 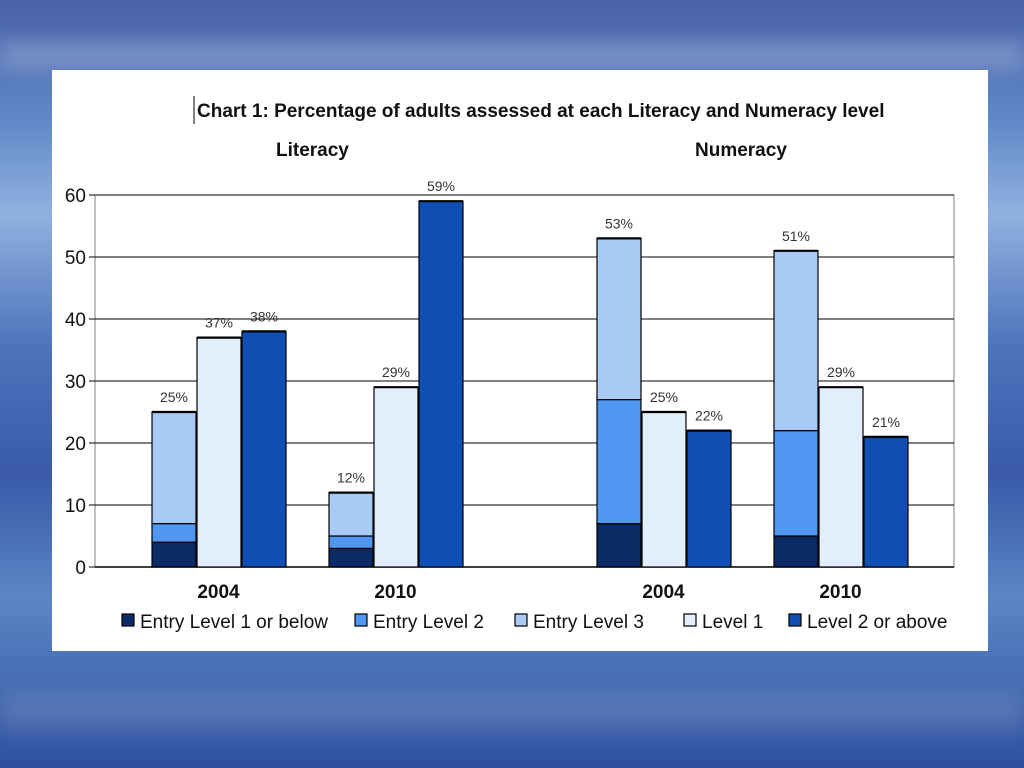 What do you see at coordinates (75, 258) in the screenshot?
I see `y-tick-label: 50` at bounding box center [75, 258].